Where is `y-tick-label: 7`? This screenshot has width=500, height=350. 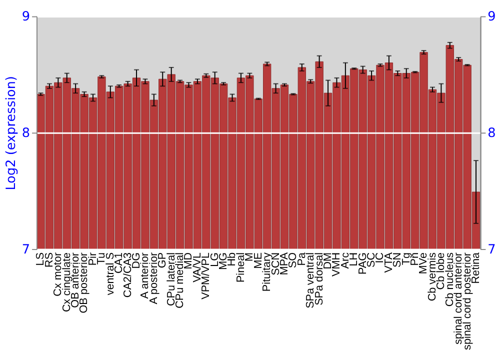
y-tick-label: 7 is located at coordinates (26, 250).